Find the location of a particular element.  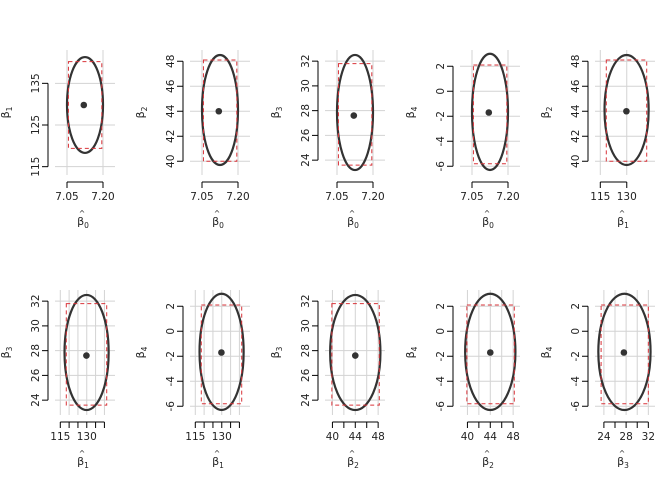

panel-1: 7.05 7.20 115 125 135 β0^ β1 is located at coordinates (57, 140).